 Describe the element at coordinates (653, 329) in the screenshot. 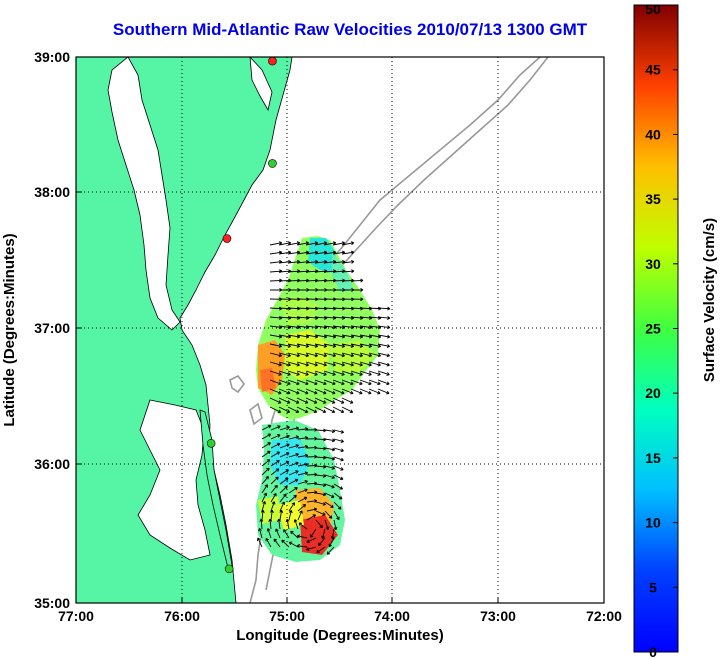

I see `colorbar-tick-label: 25` at that location.